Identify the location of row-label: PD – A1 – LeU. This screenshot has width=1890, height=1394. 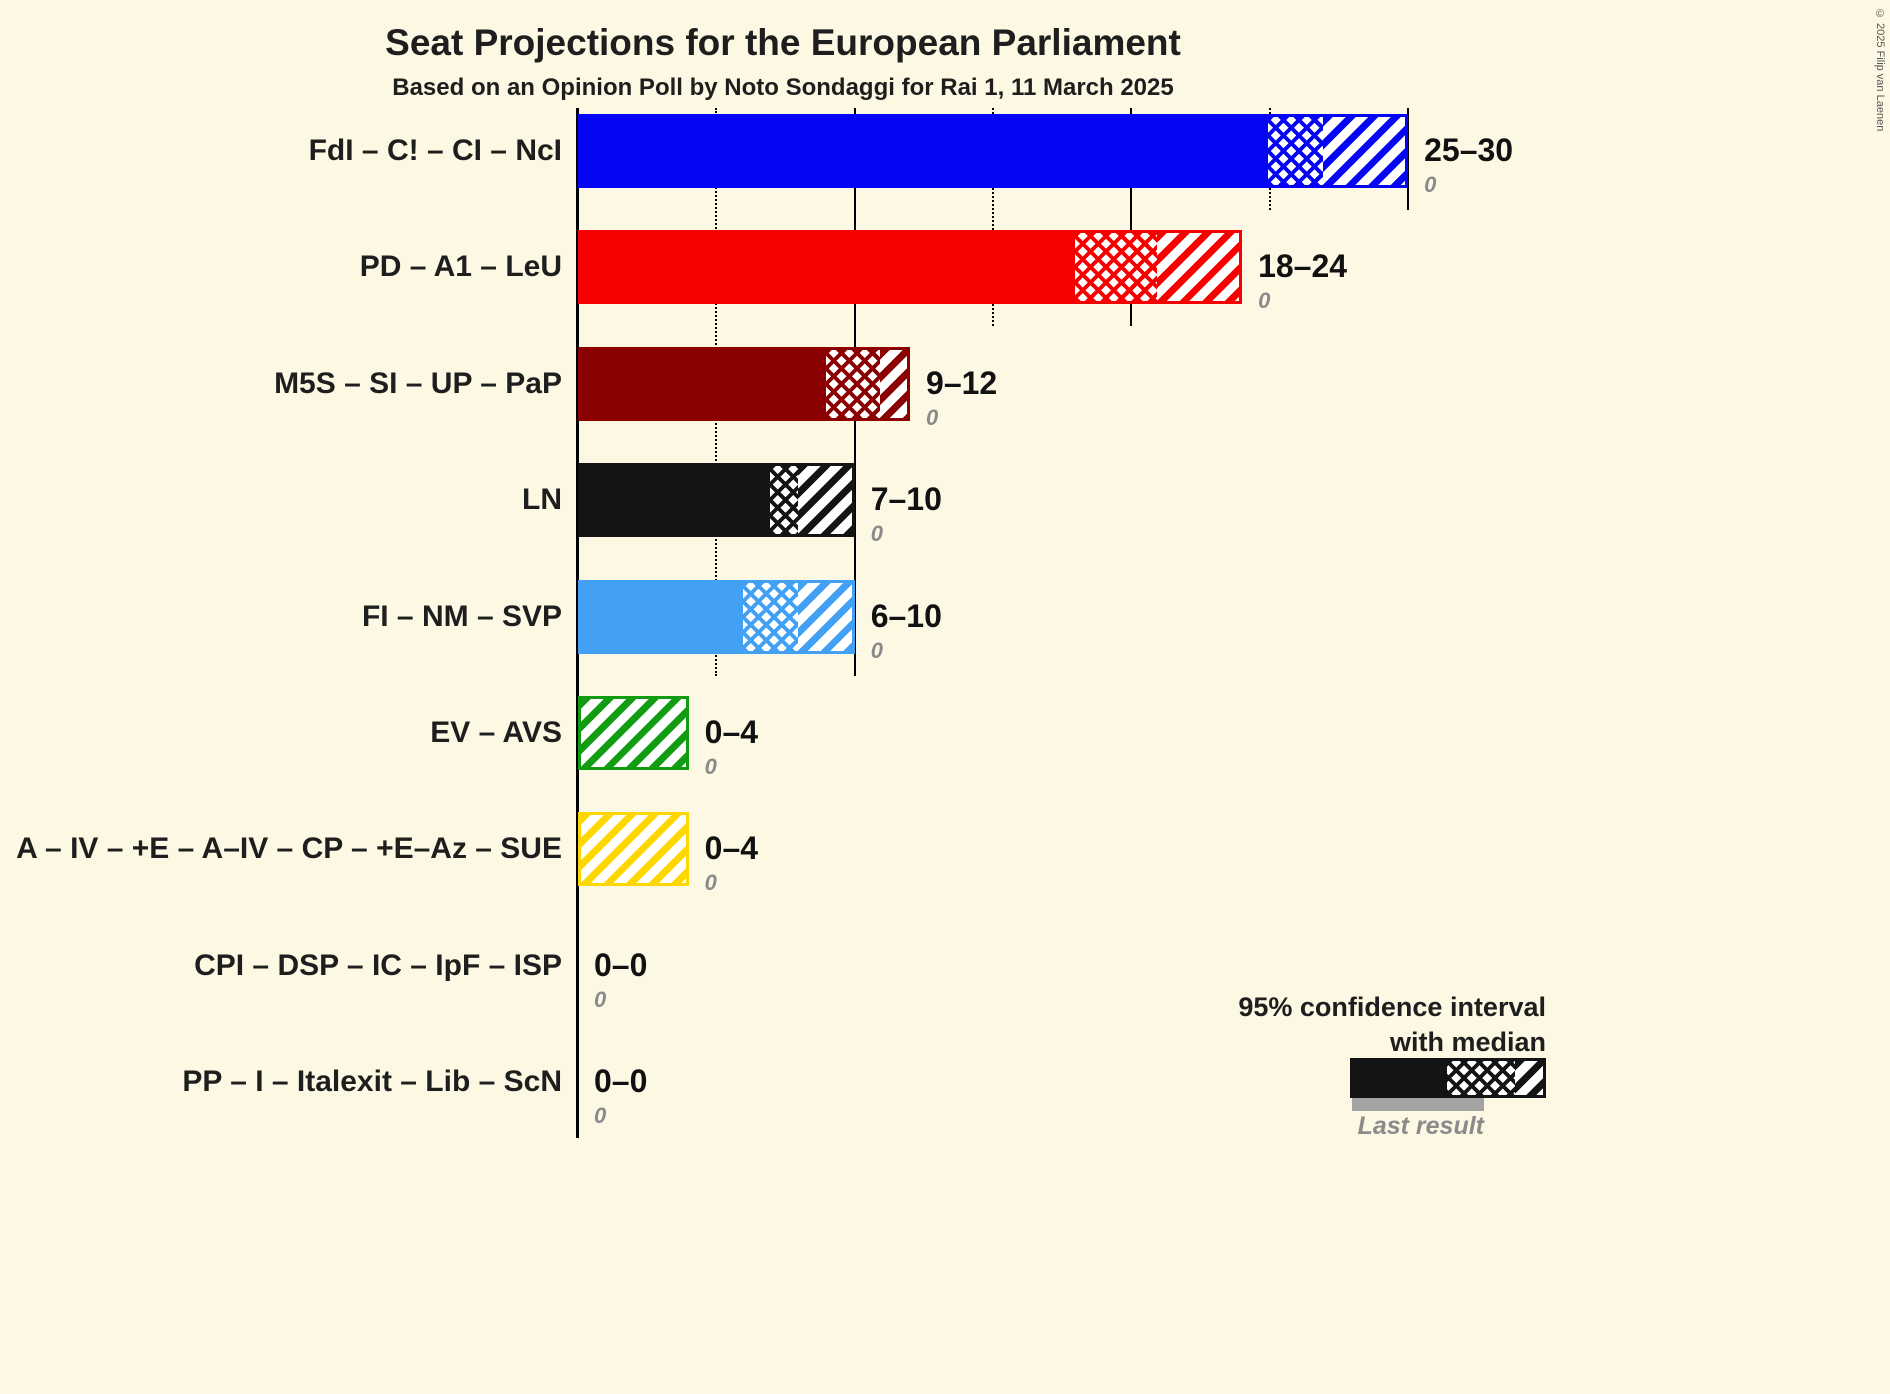
(460, 267).